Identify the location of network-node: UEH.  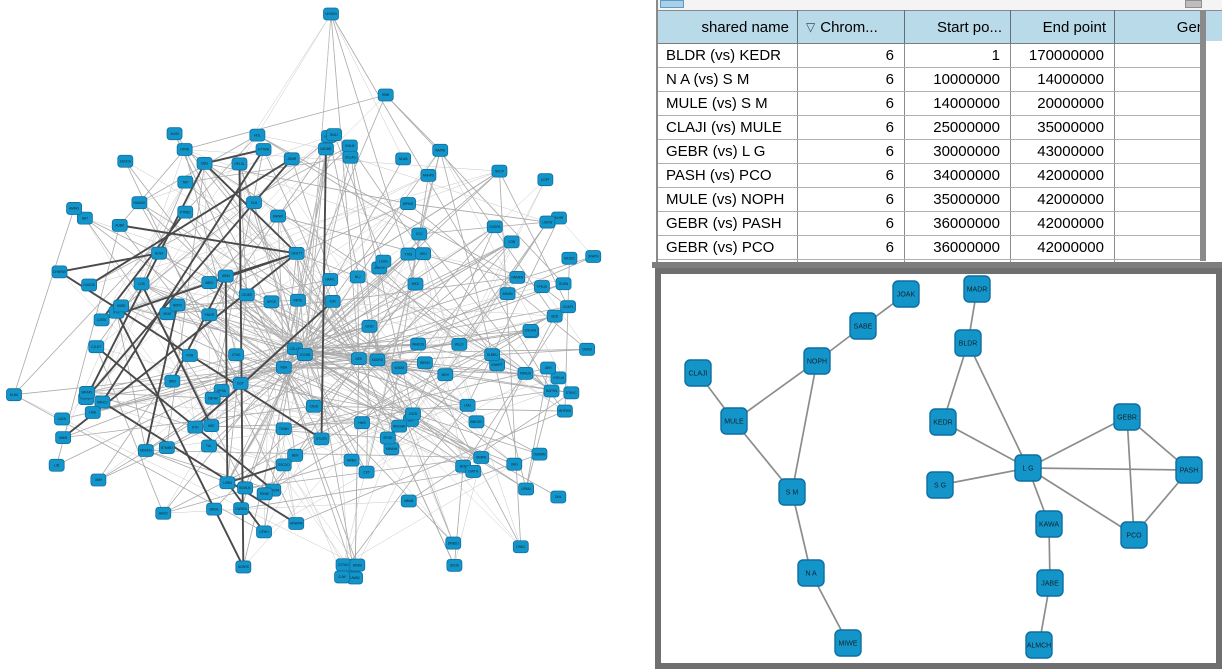
(548, 368).